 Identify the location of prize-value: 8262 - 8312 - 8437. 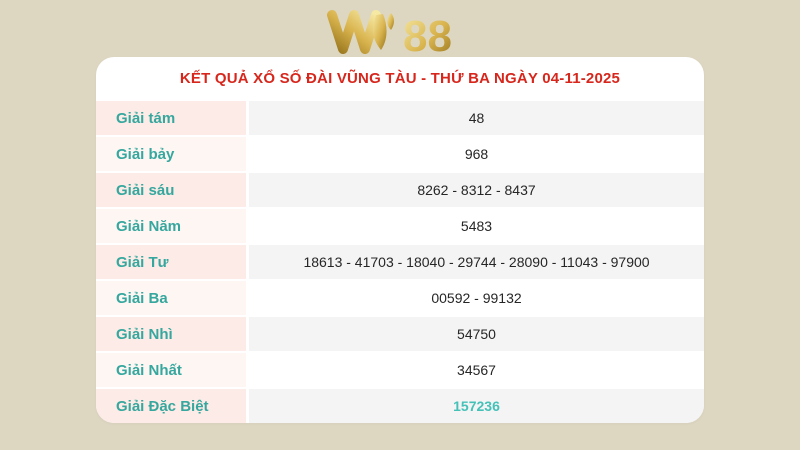
(475, 190).